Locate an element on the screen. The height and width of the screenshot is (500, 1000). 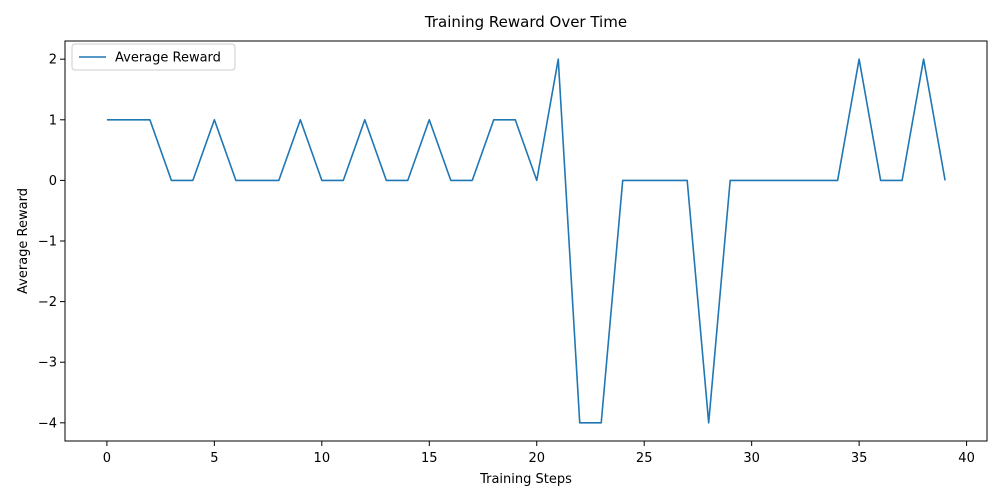
y-tick-label: 0 is located at coordinates (53, 181).